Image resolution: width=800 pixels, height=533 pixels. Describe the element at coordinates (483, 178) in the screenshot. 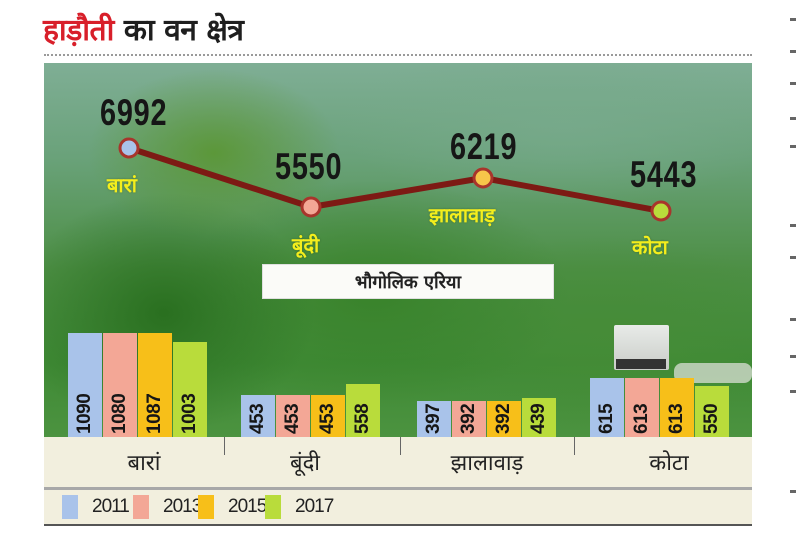

I see `point-jhalawar` at that location.